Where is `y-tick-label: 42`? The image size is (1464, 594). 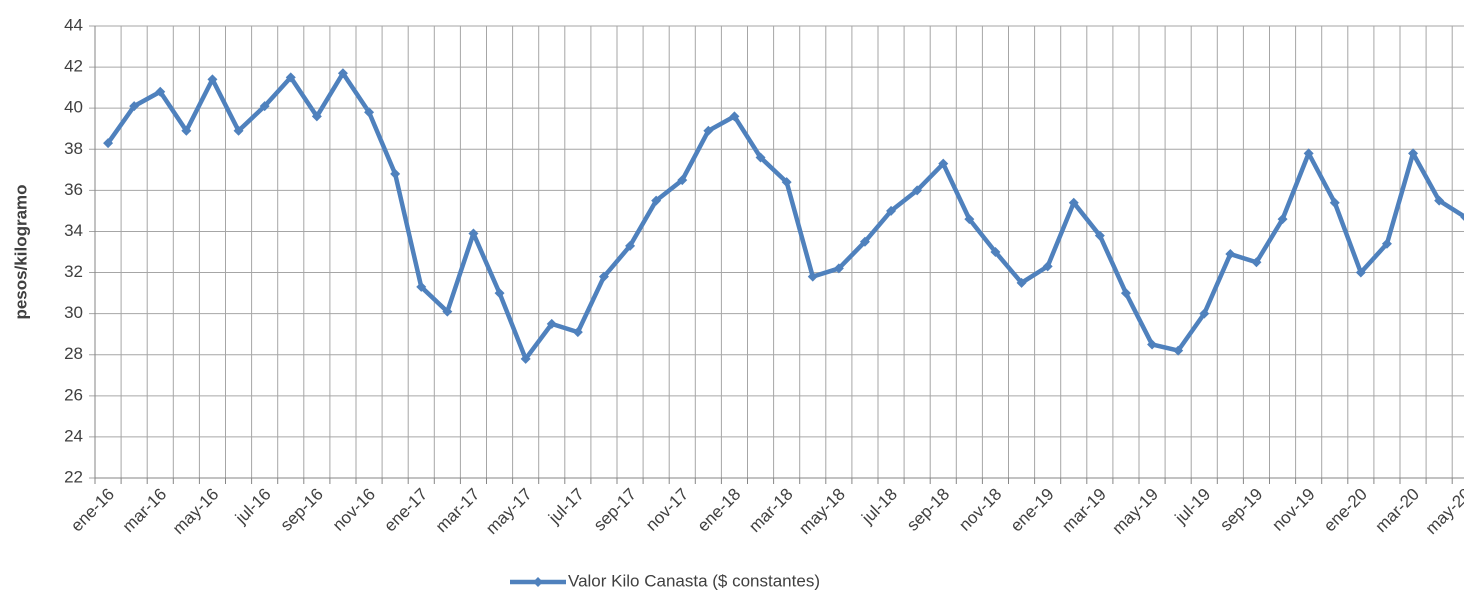 y-tick-label: 42 is located at coordinates (73, 66).